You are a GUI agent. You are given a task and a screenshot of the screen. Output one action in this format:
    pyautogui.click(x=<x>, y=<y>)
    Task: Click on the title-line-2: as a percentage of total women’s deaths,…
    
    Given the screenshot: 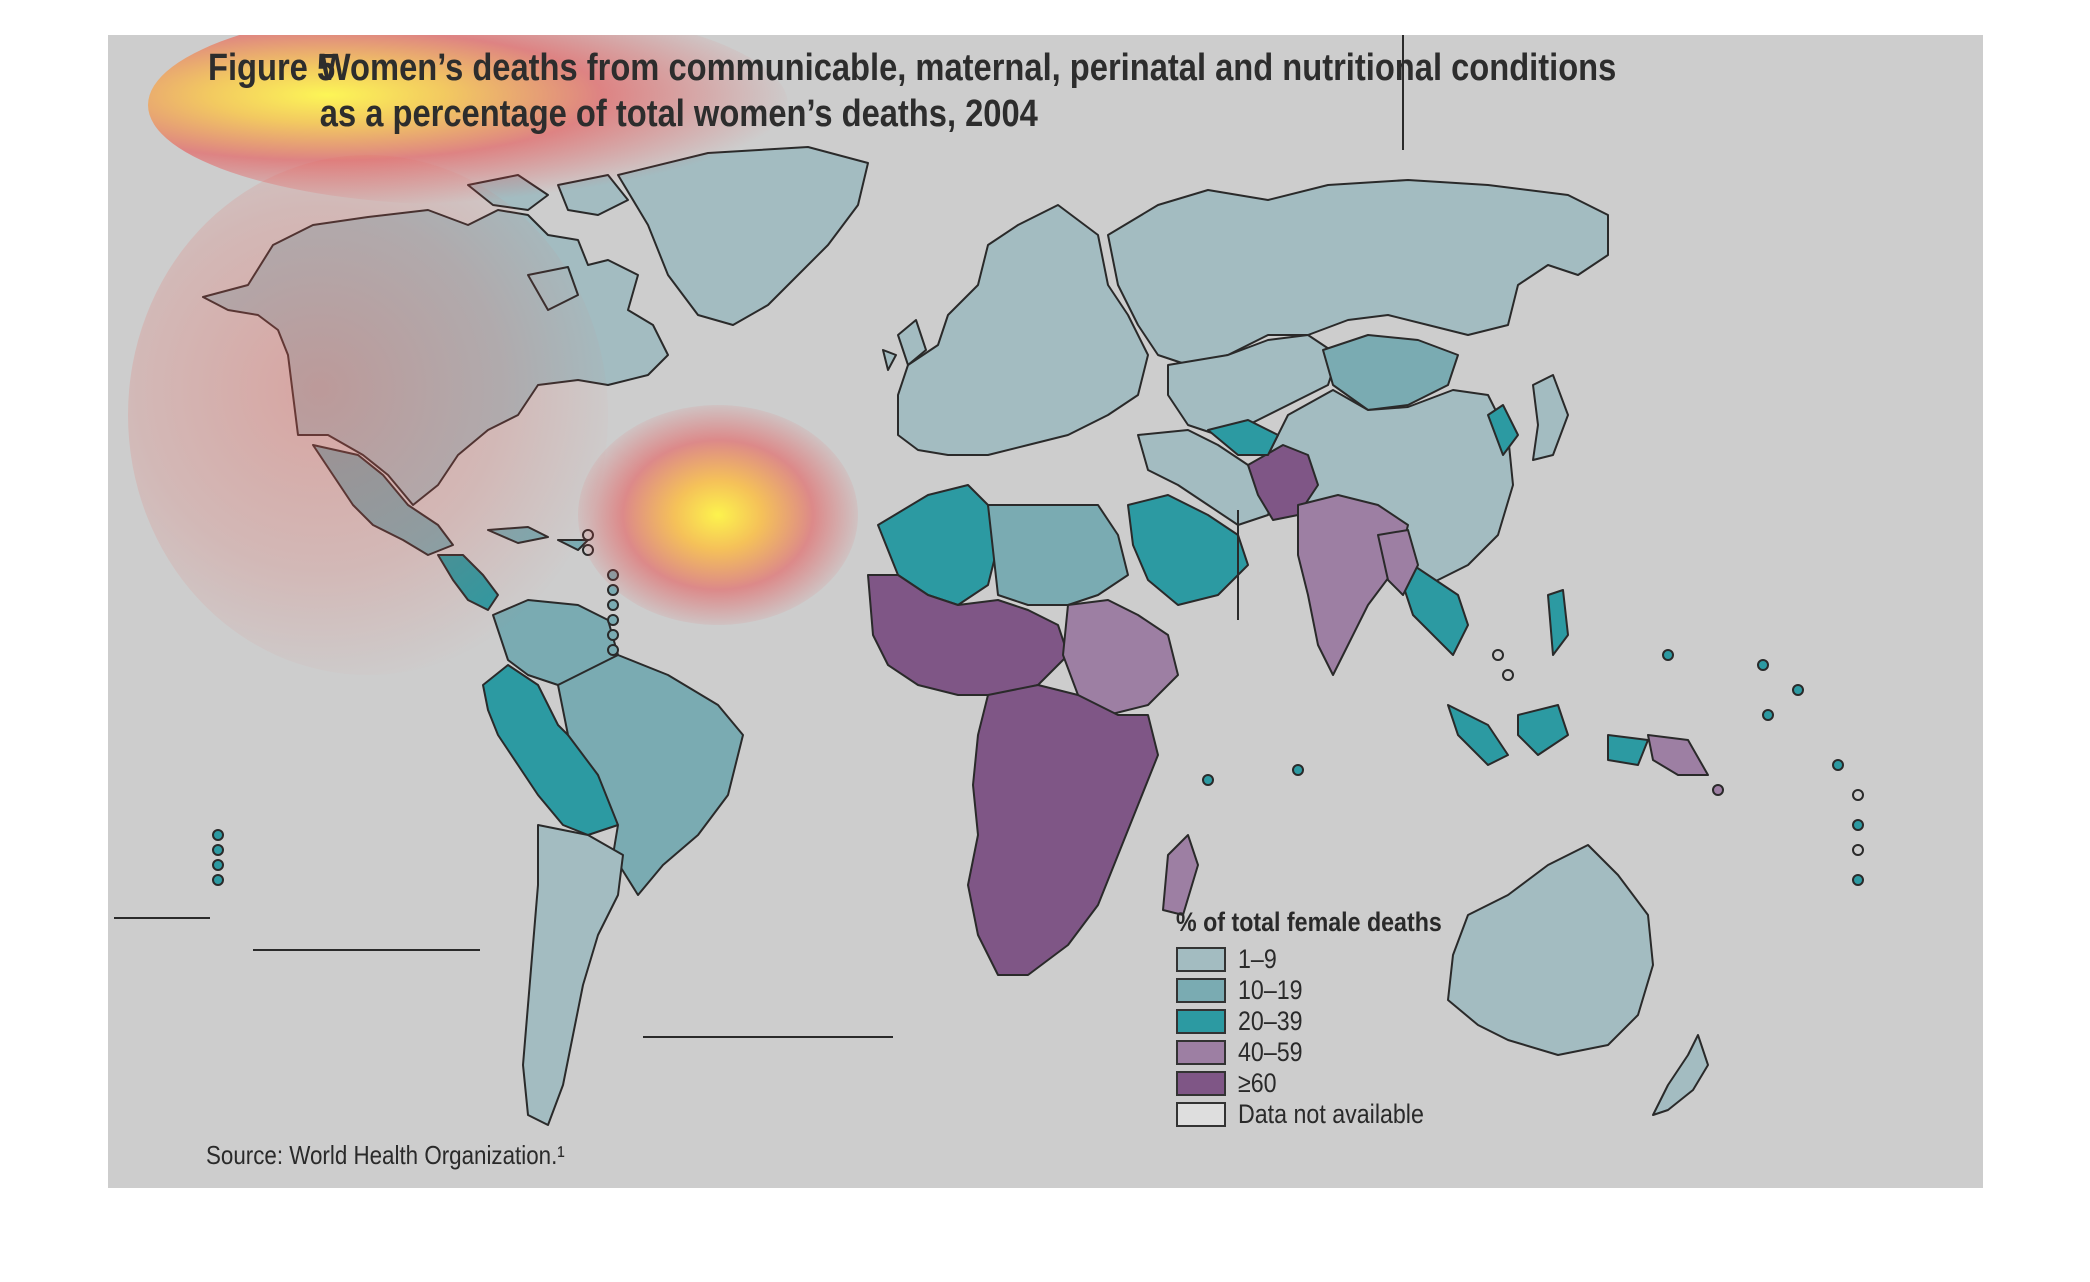 What is the action you would take?
    pyautogui.click(x=678, y=114)
    